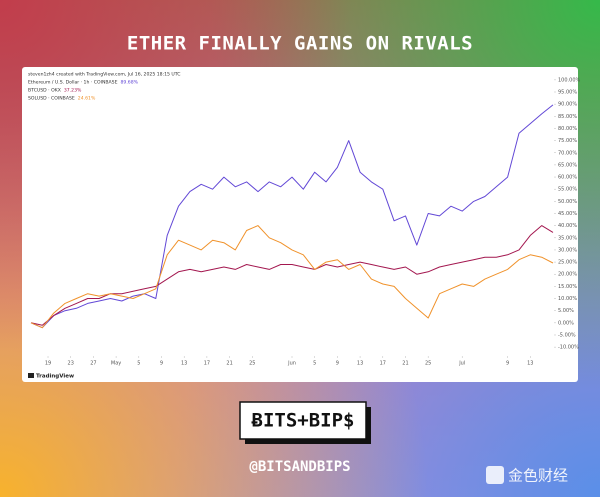  Describe the element at coordinates (567, 153) in the screenshot. I see `y-tick-label: 70.00%` at that location.